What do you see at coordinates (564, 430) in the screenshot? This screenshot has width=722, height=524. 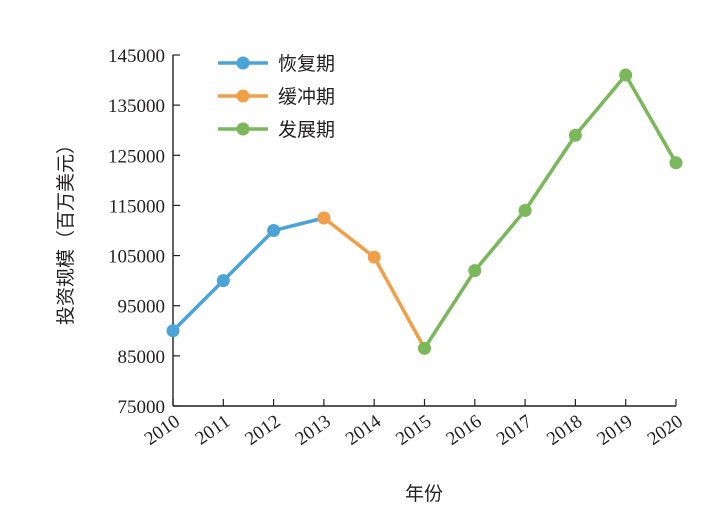 I see `x-tick-label: 2018` at bounding box center [564, 430].